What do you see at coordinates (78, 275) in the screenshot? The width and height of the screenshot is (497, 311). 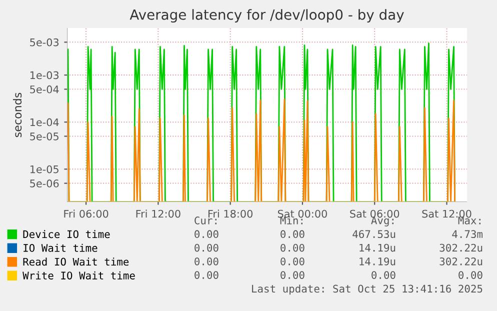 I see `legend-label: Write IO Wait time` at bounding box center [78, 275].